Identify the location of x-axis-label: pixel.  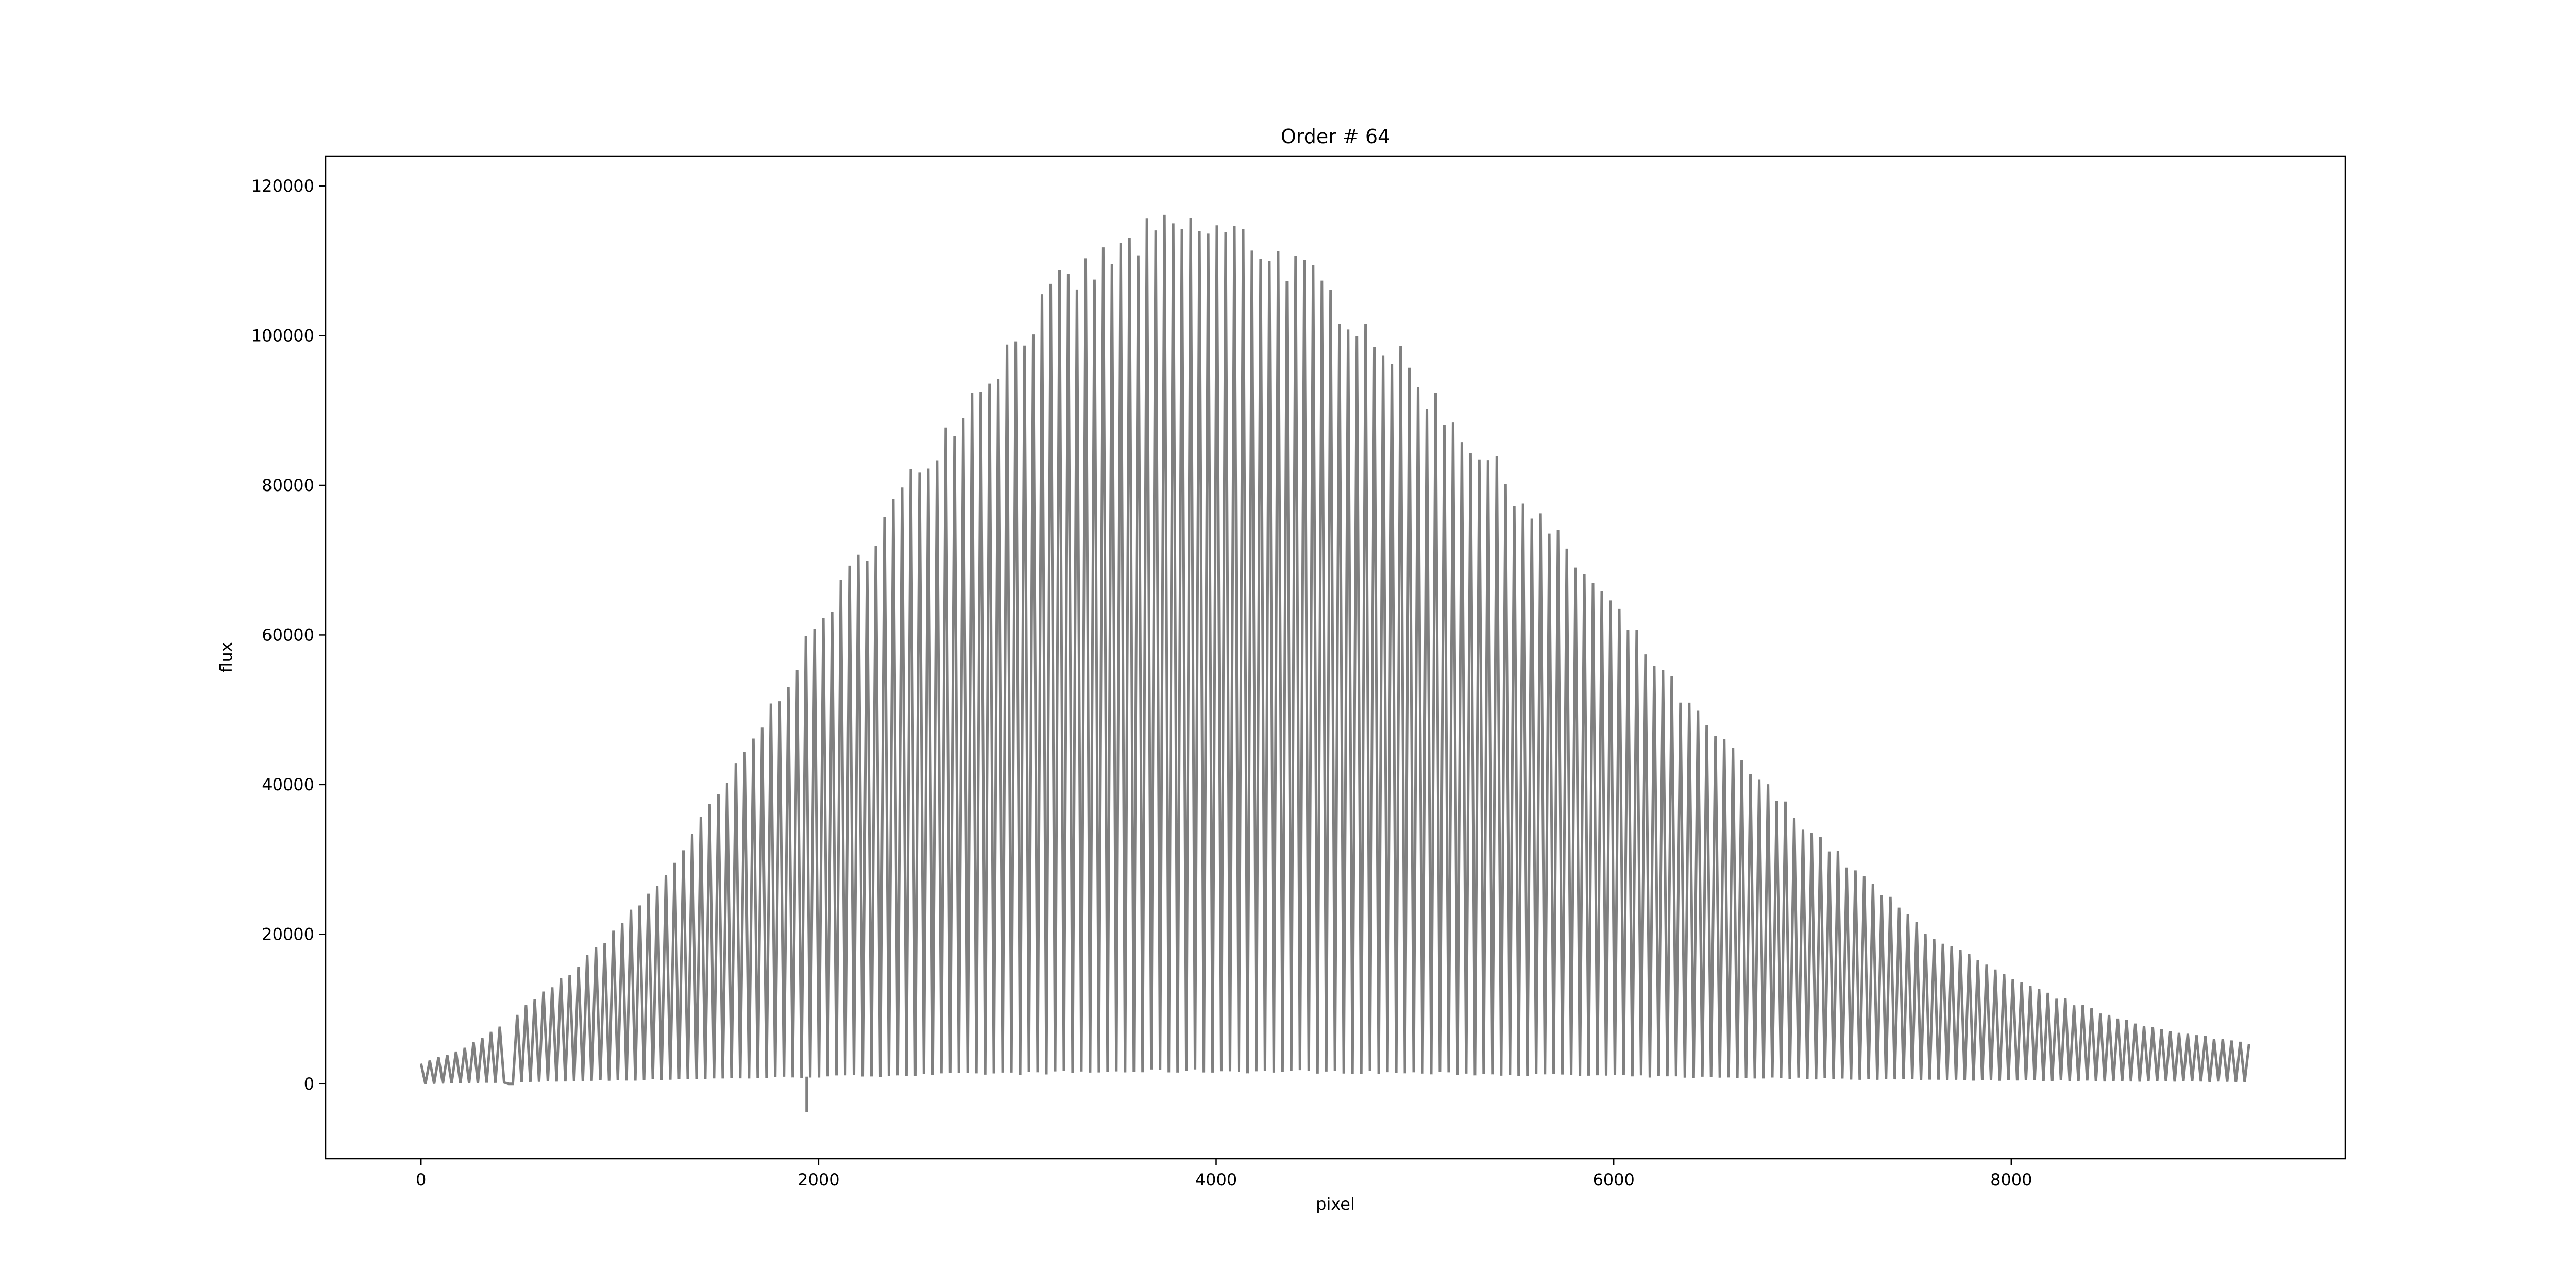
(1335, 1204).